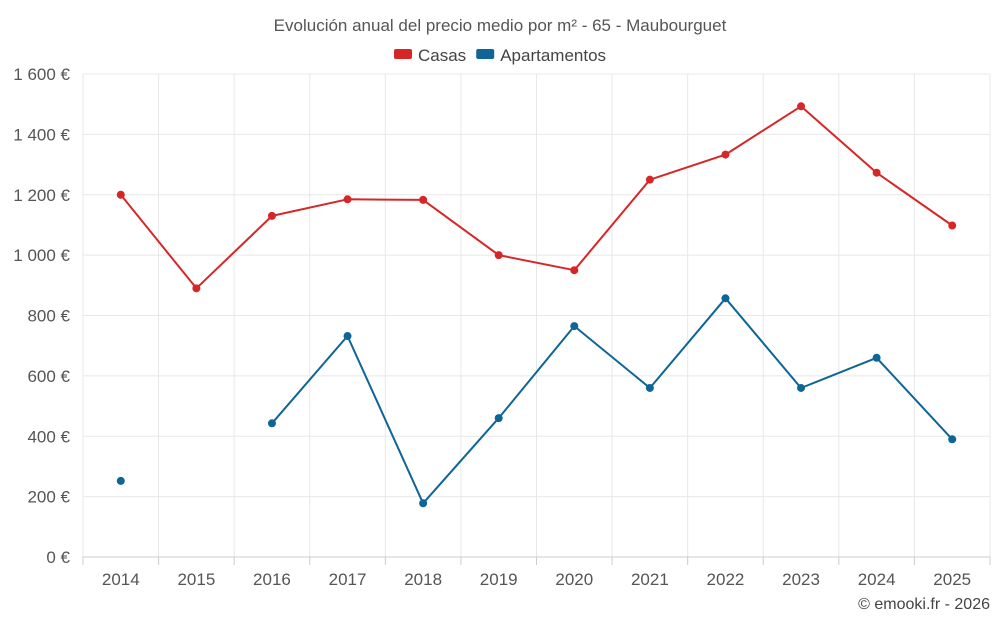 Image resolution: width=1000 pixels, height=625 pixels. I want to click on legend-swatch-apartamentos, so click(485, 54).